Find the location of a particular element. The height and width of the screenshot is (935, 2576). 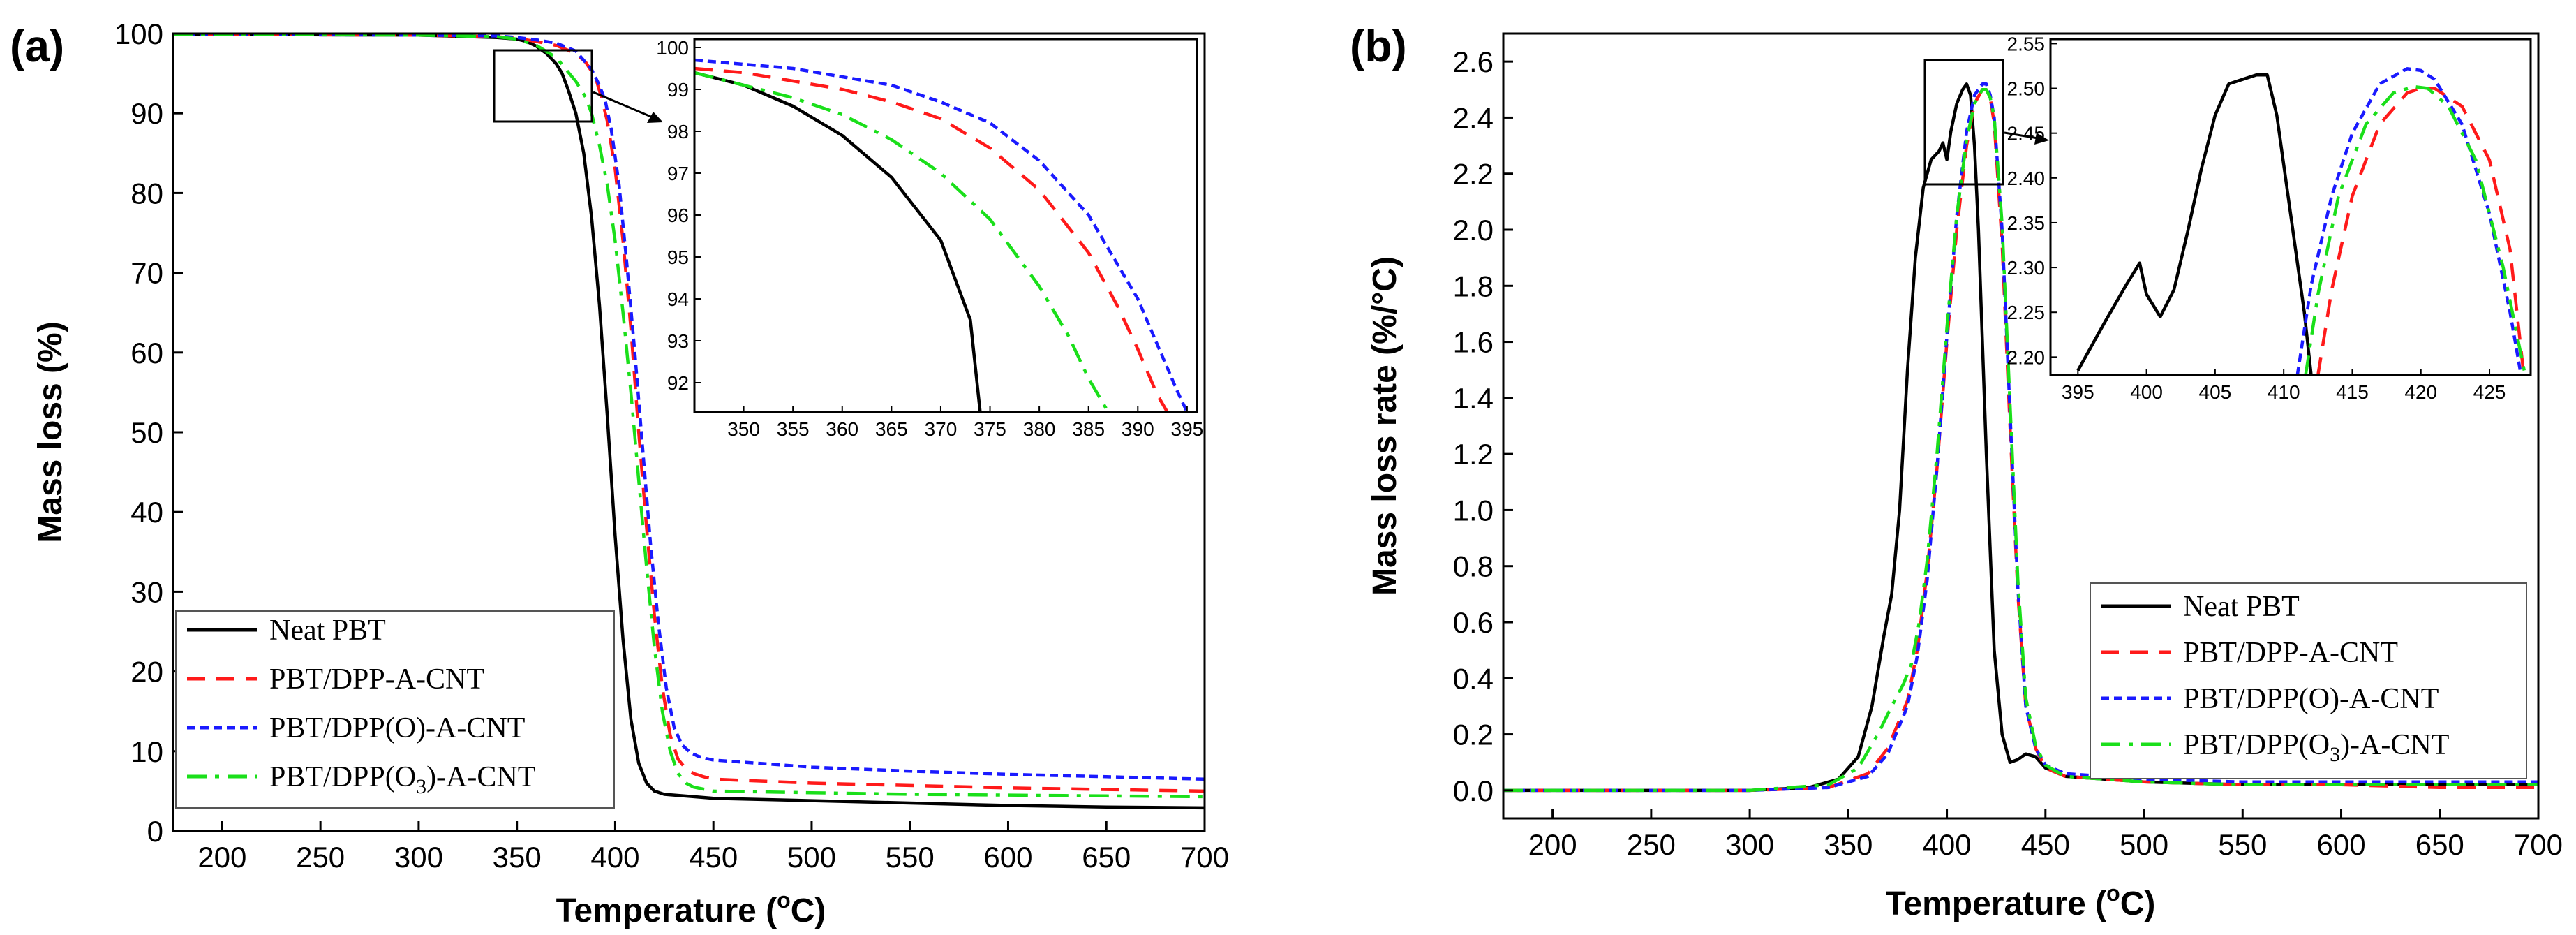

panel-a-zoom-arrowhead is located at coordinates (655, 118).